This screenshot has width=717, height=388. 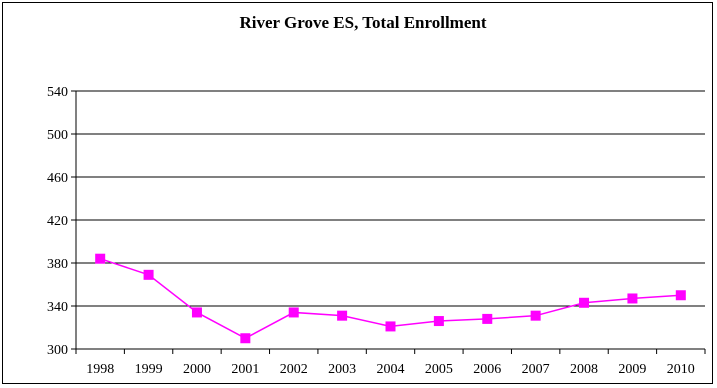 I want to click on x-tick-label: 2001, so click(x=245, y=369).